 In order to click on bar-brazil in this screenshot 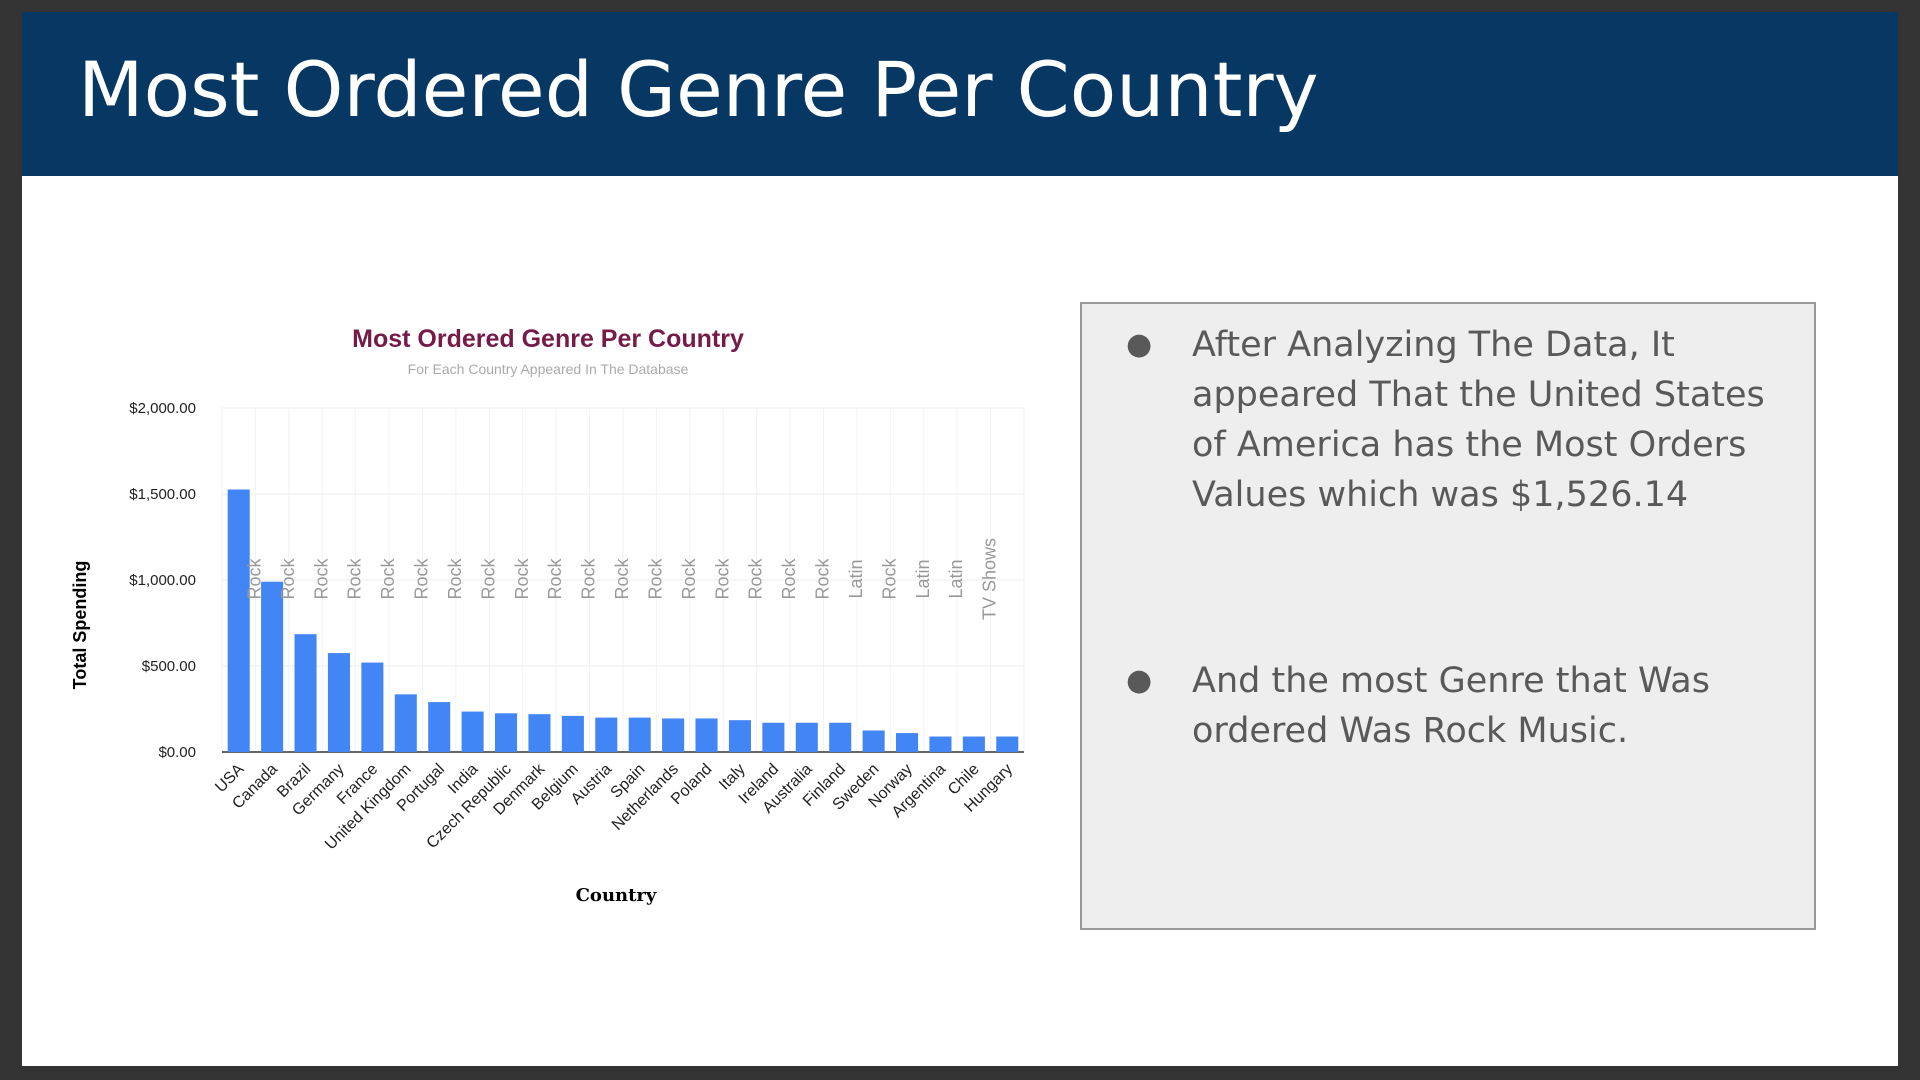, I will do `click(305, 693)`.